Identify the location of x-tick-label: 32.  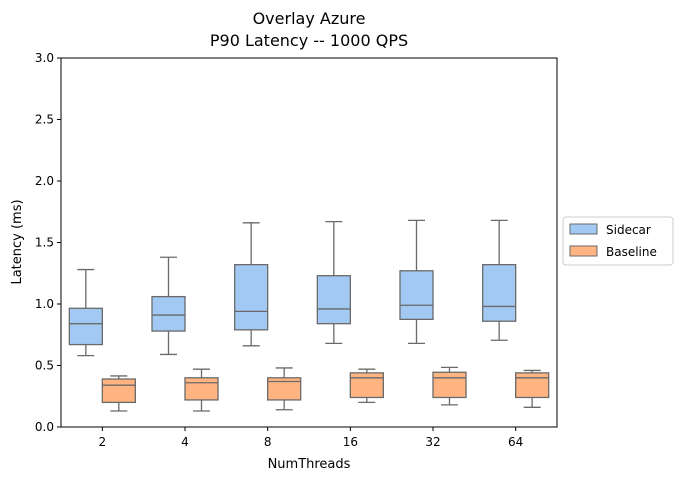
(432, 442).